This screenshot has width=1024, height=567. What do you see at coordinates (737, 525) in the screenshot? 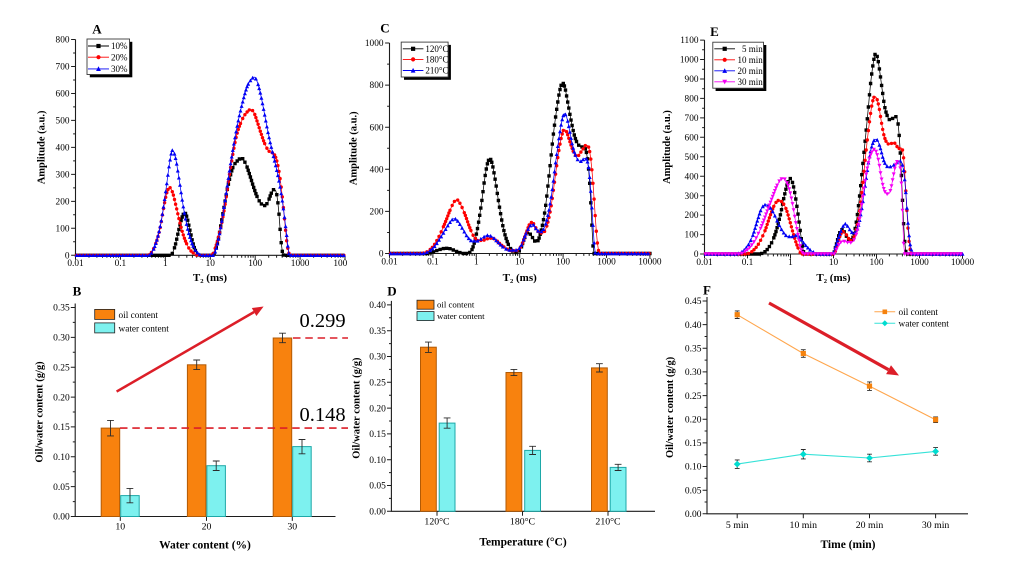
I see `x-tick-label: 5 min` at bounding box center [737, 525].